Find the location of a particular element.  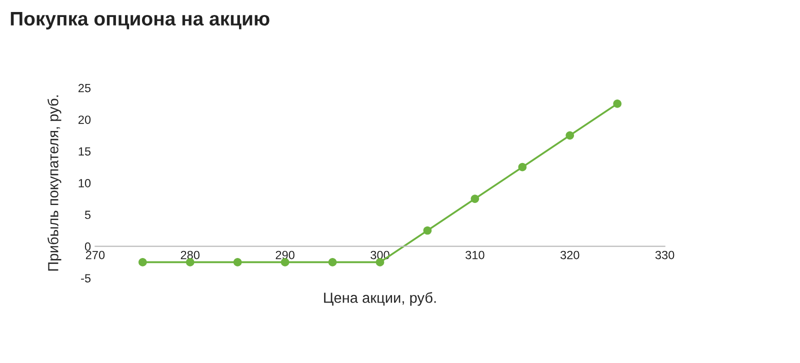

y-tick-label: 15 is located at coordinates (84, 151).